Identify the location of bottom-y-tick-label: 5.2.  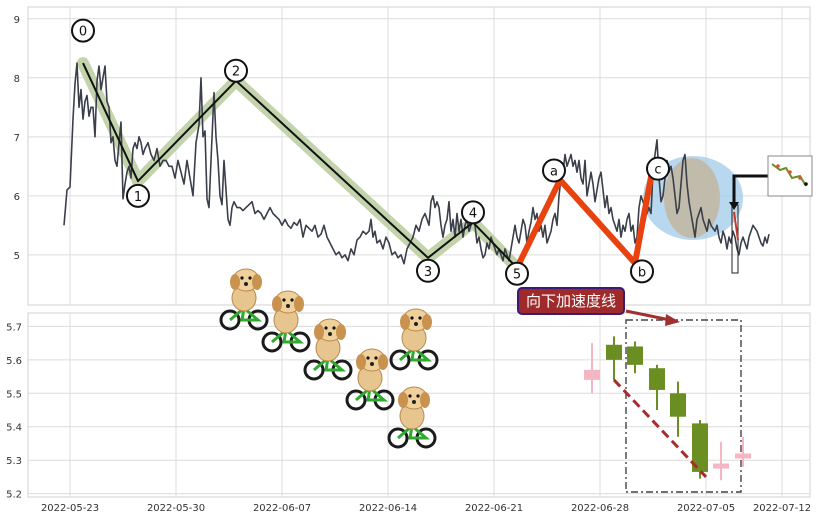
(14, 495).